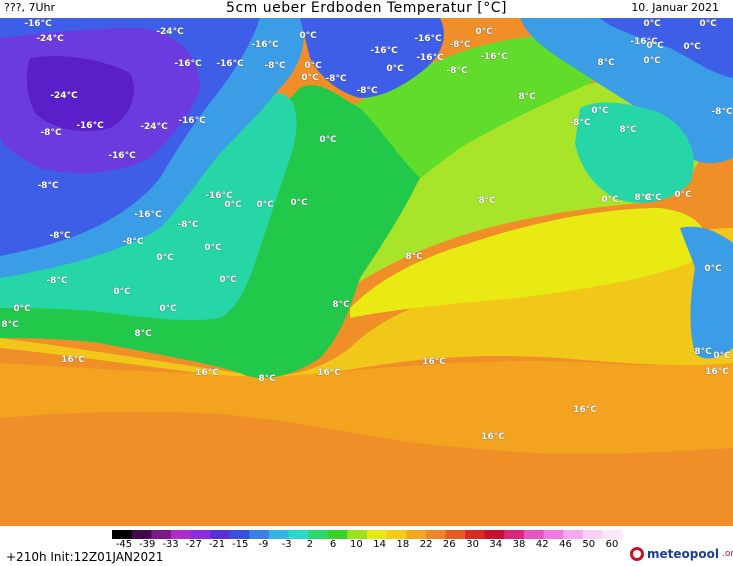 This screenshot has width=733, height=566. Describe the element at coordinates (403, 544) in the screenshot. I see `colorbar-tick: 18` at that location.